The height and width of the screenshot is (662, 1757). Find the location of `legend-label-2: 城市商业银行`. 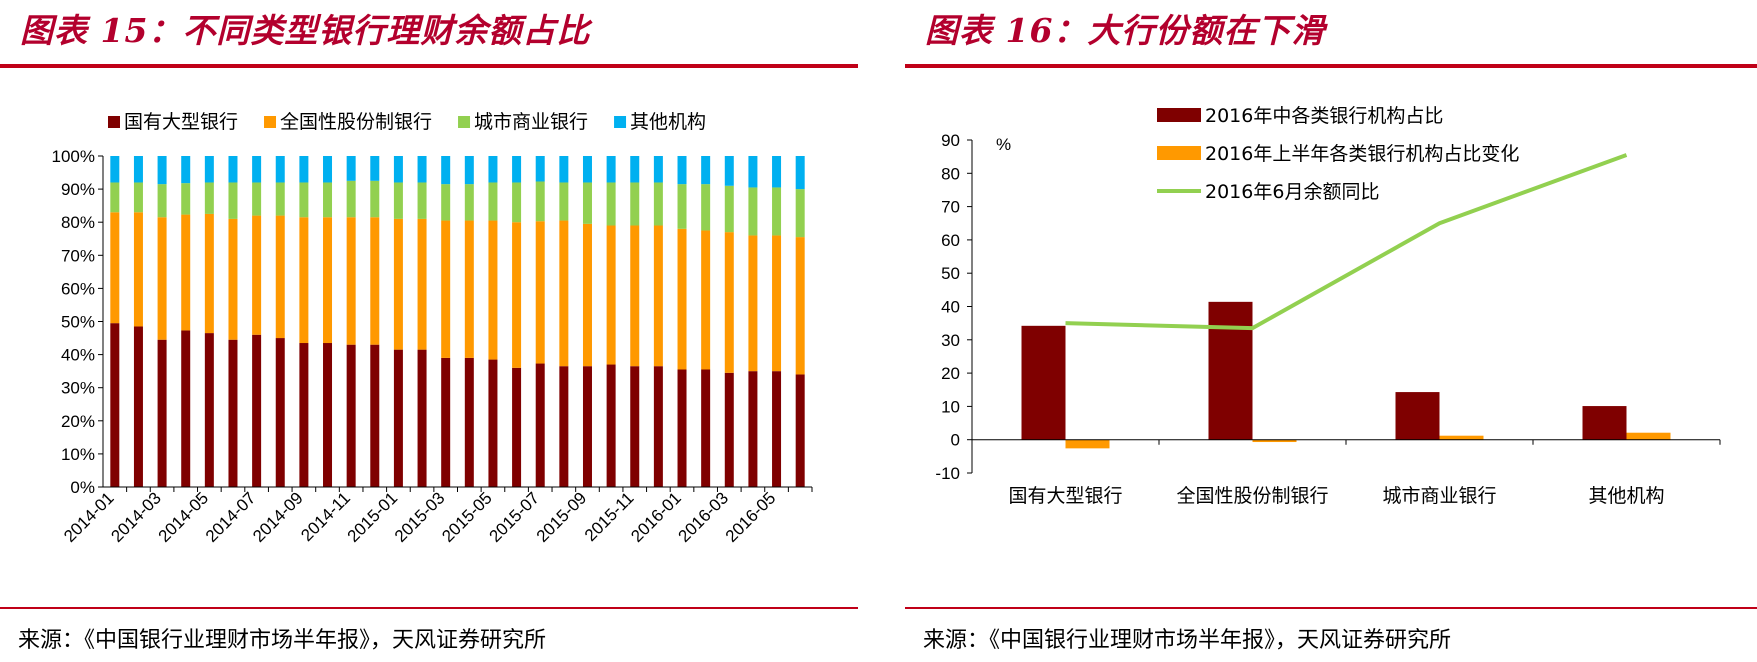

legend-label-2: 城市商业银行 is located at coordinates (531, 122).